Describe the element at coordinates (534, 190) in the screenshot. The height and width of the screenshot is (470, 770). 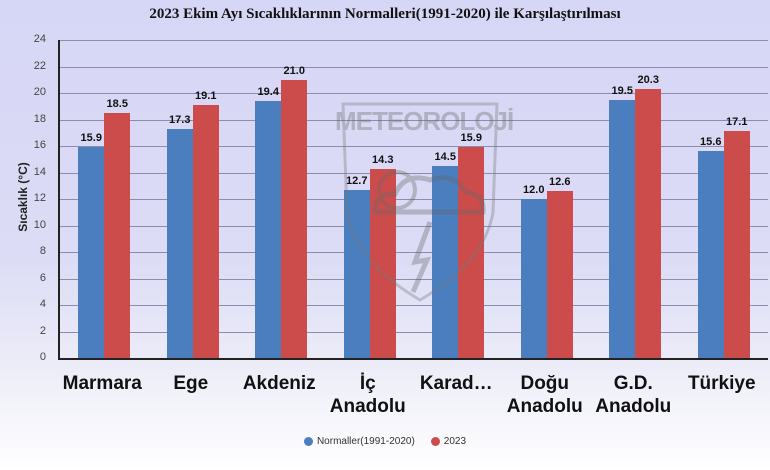
I see `data-label: 12.0` at that location.